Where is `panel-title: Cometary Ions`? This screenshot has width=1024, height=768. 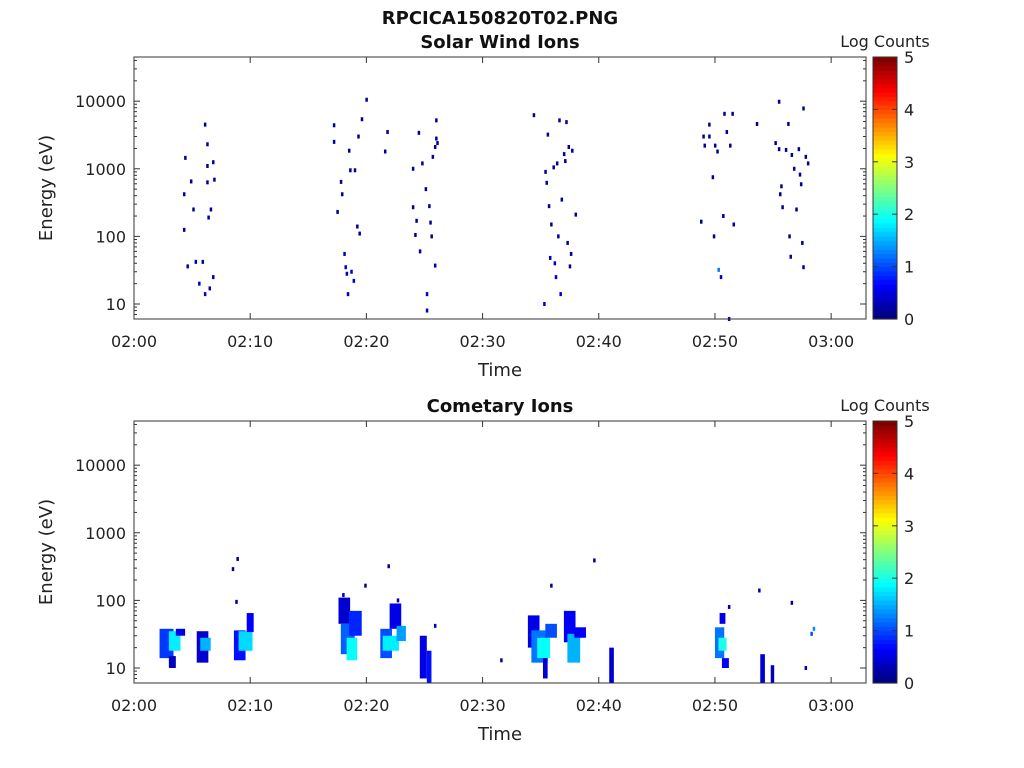
panel-title: Cometary Ions is located at coordinates (500, 406).